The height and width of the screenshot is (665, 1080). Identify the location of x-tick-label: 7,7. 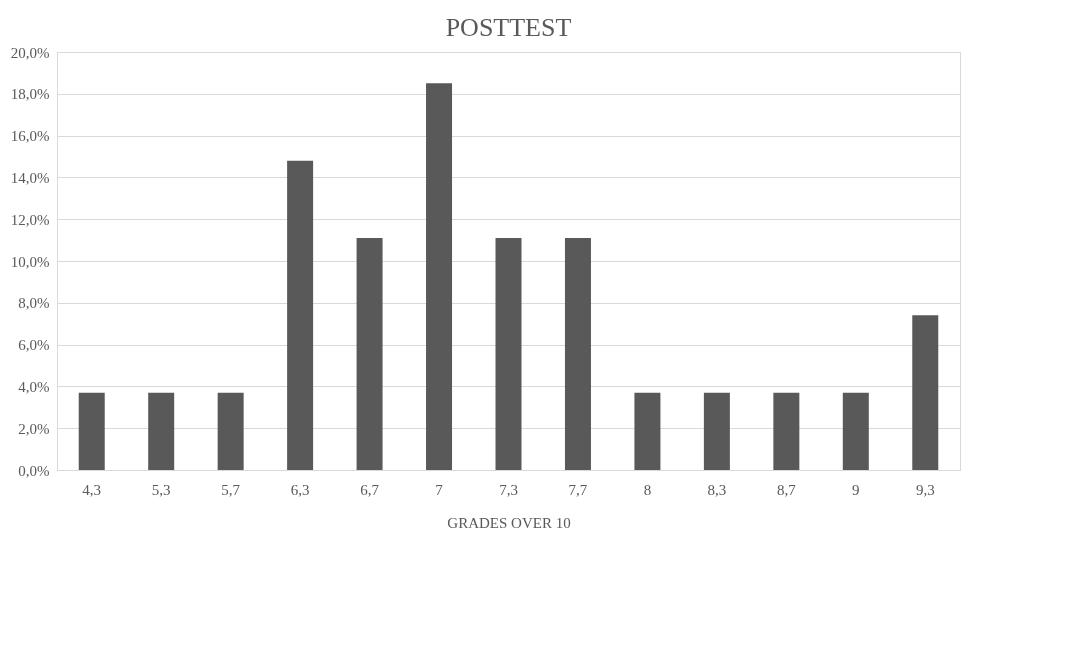
(578, 489).